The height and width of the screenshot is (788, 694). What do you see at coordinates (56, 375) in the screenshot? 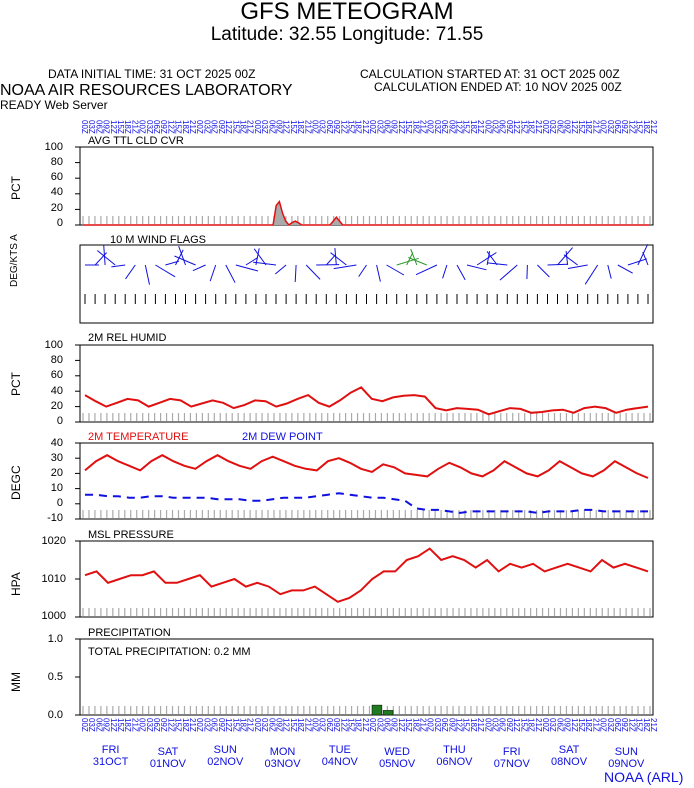
I see `rh-ytick: 60` at bounding box center [56, 375].